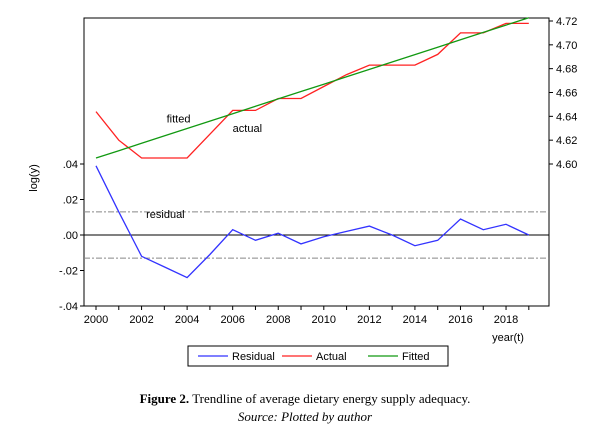 The width and height of the screenshot is (610, 427). What do you see at coordinates (179, 119) in the screenshot?
I see `annotation-fitted: fitted` at bounding box center [179, 119].